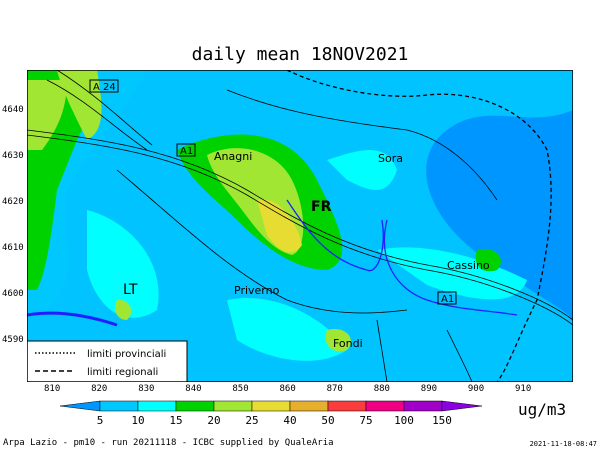  I want to click on label-cassino: Cassino, so click(468, 265).